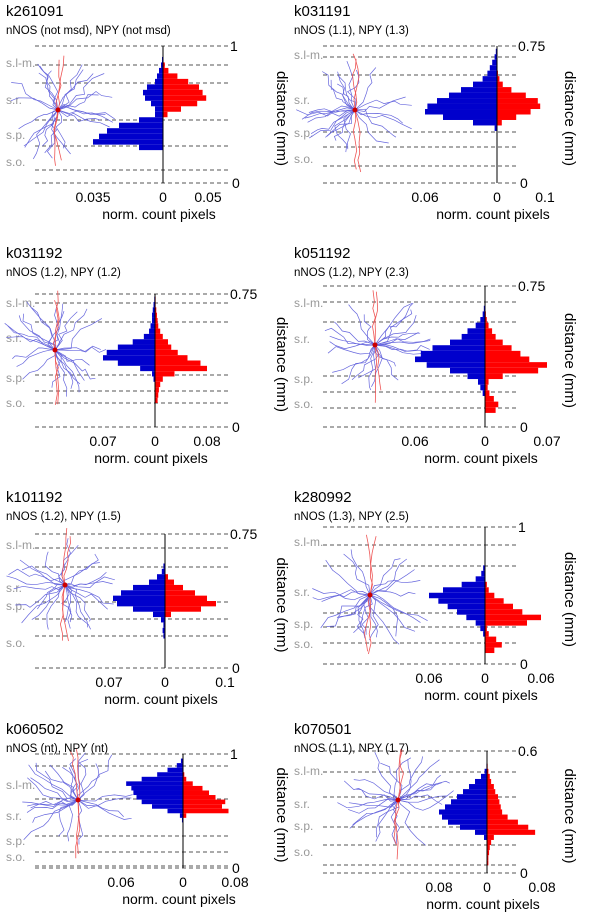  What do you see at coordinates (323, 497) in the screenshot?
I see `panel-title: k280992` at bounding box center [323, 497].